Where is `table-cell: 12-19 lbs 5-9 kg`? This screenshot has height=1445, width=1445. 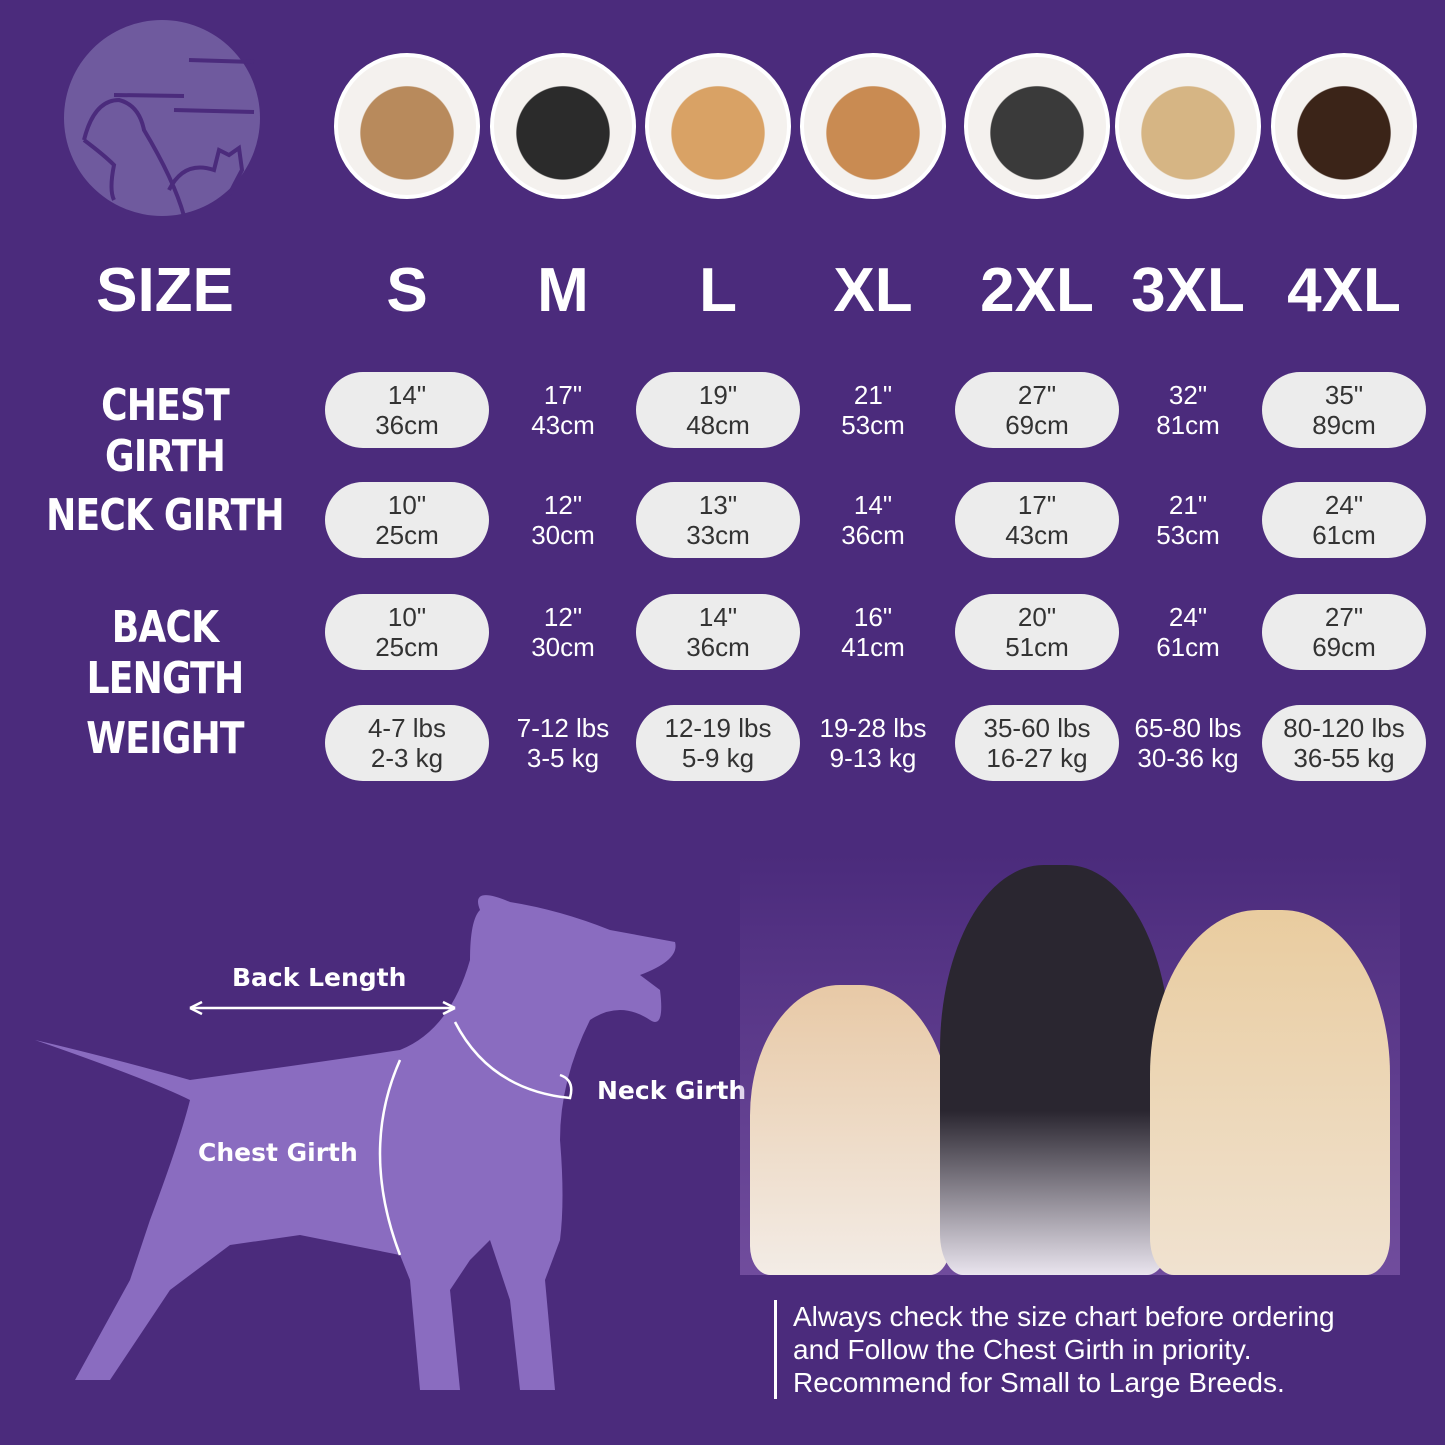
table-cell: 12-19 lbs 5-9 kg is located at coordinates (718, 743).